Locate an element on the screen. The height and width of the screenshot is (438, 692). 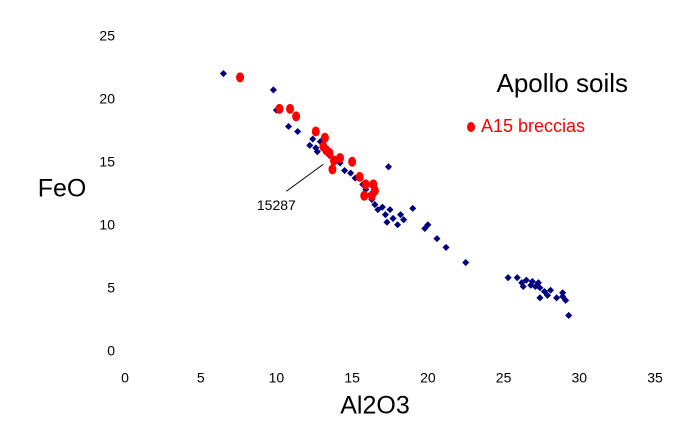
x-tick-label: 20 is located at coordinates (428, 378).